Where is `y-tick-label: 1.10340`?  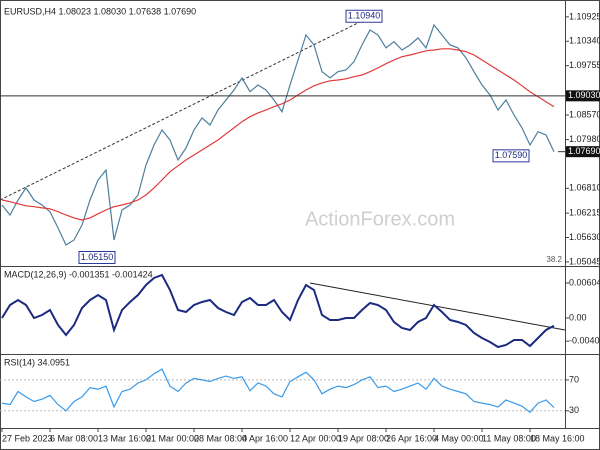
y-tick-label: 1.10340 is located at coordinates (584, 41).